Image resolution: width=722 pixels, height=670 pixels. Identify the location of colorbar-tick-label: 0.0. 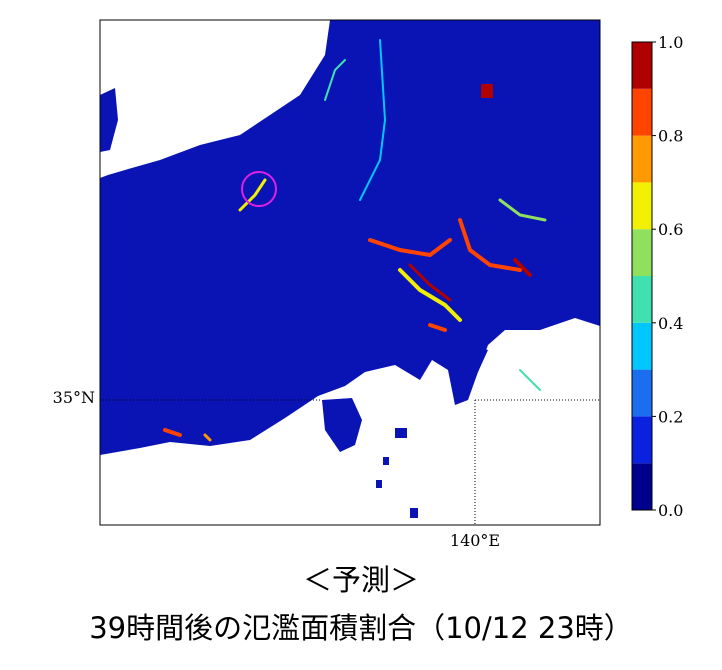
(670, 510).